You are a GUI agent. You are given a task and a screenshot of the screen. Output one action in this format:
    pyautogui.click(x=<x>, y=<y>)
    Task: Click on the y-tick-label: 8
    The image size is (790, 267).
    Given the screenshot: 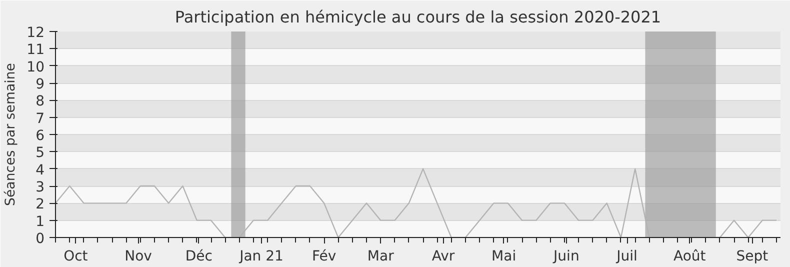 What is the action you would take?
    pyautogui.click(x=40, y=102)
    